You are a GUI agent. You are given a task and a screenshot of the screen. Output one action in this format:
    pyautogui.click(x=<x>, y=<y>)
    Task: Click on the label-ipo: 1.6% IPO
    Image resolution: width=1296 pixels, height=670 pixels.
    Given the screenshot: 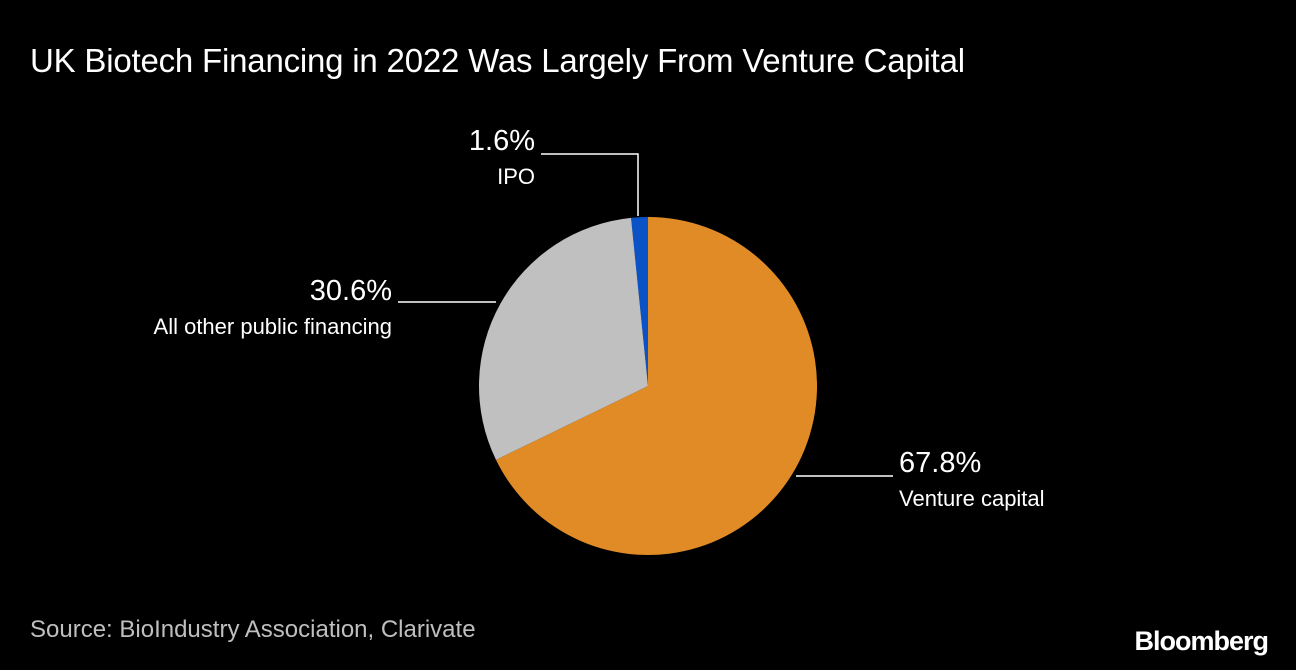 What is the action you would take?
    pyautogui.click(x=554, y=170)
    